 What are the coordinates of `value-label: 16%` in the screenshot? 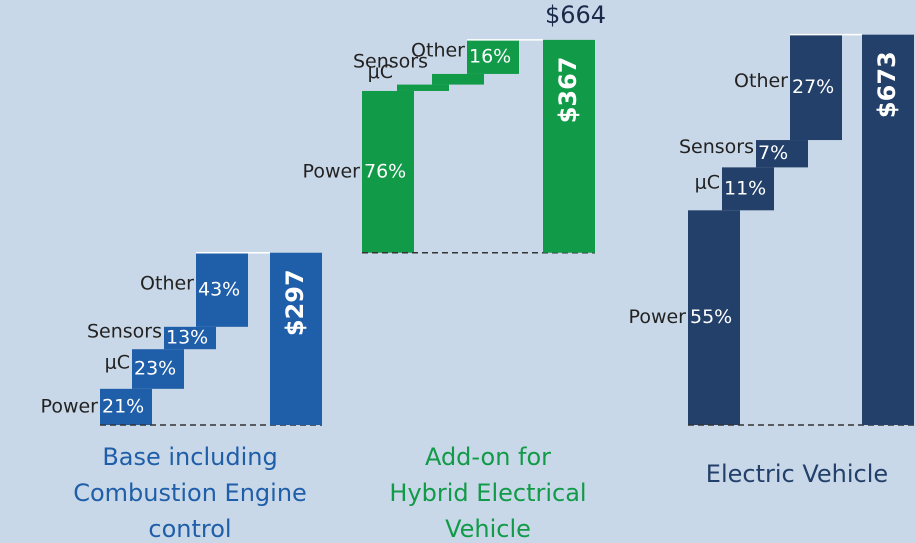 It's located at (490, 56).